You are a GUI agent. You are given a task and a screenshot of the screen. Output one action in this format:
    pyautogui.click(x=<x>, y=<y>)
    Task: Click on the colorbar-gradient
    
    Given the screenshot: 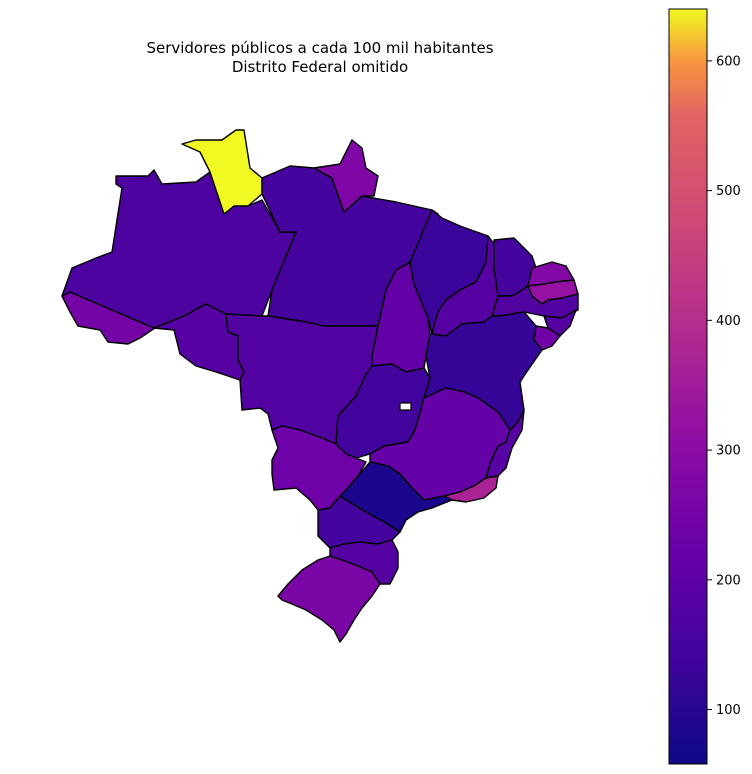 What is the action you would take?
    pyautogui.click(x=688, y=386)
    